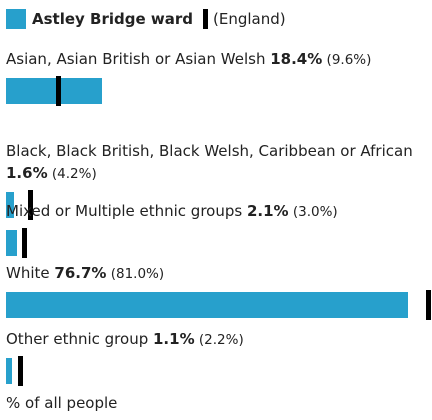 The height and width of the screenshot is (420, 432). What do you see at coordinates (62, 403) in the screenshot?
I see `x-axis-label: % of all people` at bounding box center [62, 403].